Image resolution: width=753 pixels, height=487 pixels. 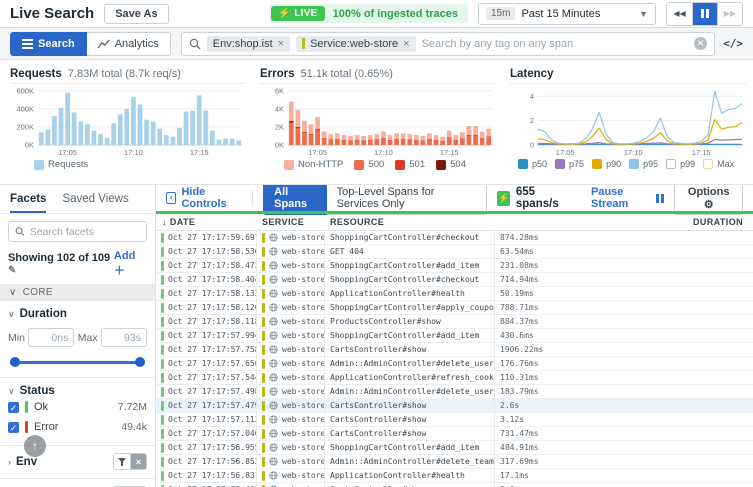 What do you see at coordinates (123, 337) in the screenshot?
I see `duration-max-input` at bounding box center [123, 337].